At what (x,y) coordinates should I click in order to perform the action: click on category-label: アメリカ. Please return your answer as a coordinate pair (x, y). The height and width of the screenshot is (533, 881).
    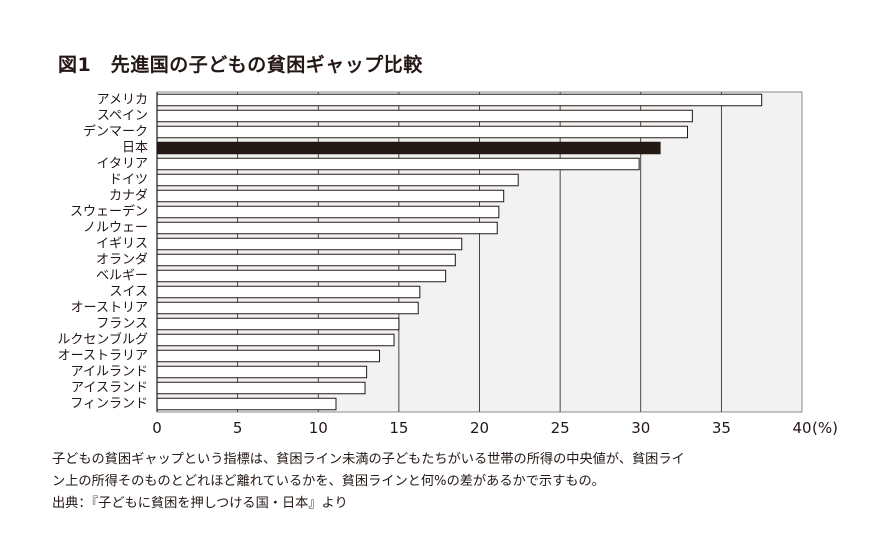
    Looking at the image, I should click on (122, 100).